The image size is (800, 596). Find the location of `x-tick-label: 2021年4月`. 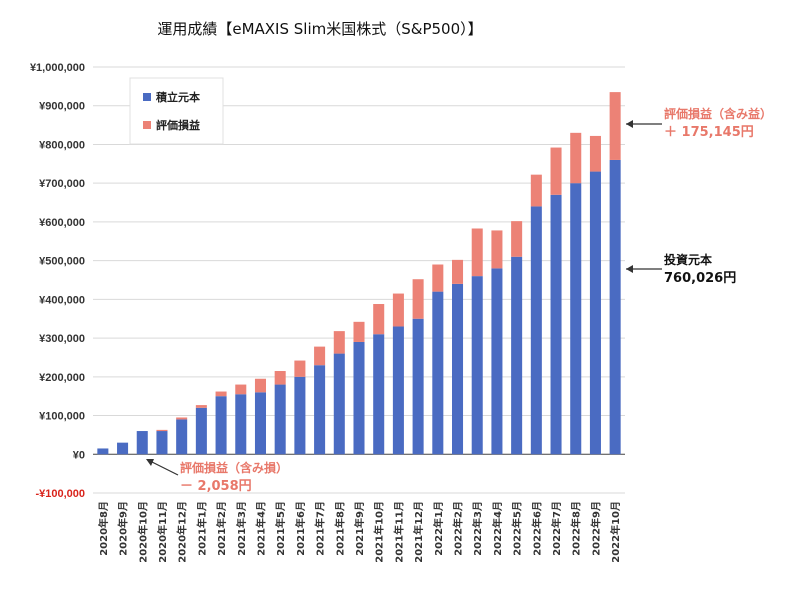

x-tick-label: 2021年4月 is located at coordinates (260, 528).